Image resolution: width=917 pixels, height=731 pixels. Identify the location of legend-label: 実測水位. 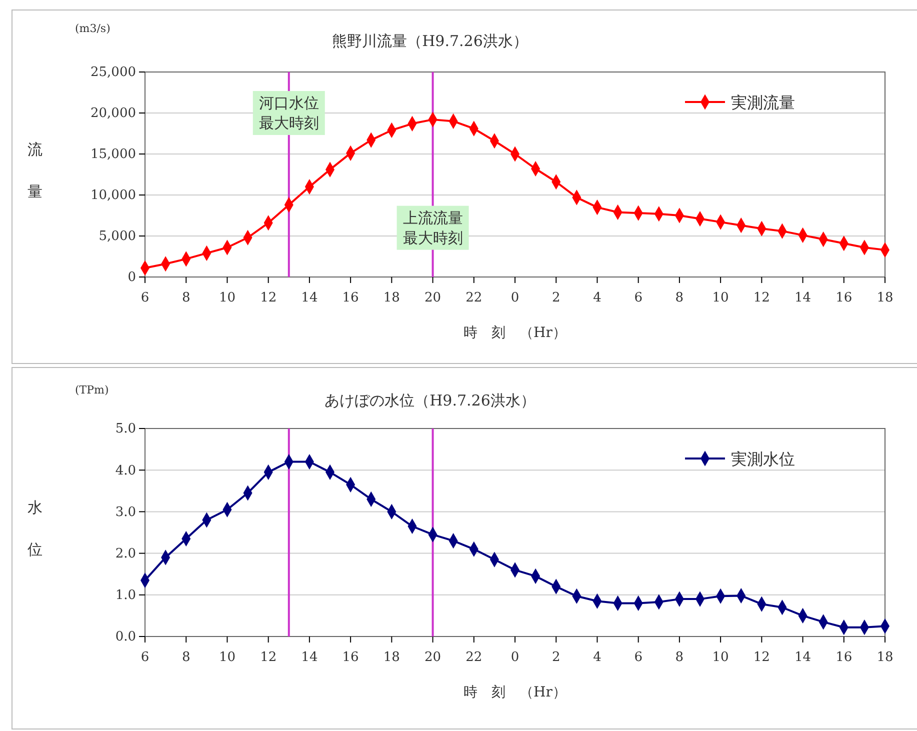
(763, 459).